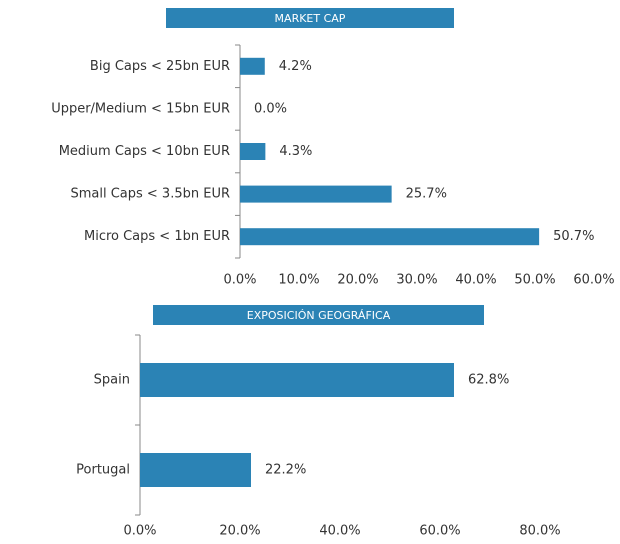 Image resolution: width=620 pixels, height=544 pixels. Describe the element at coordinates (160, 66) in the screenshot. I see `category-label: Big Caps < 25bn EUR` at that location.